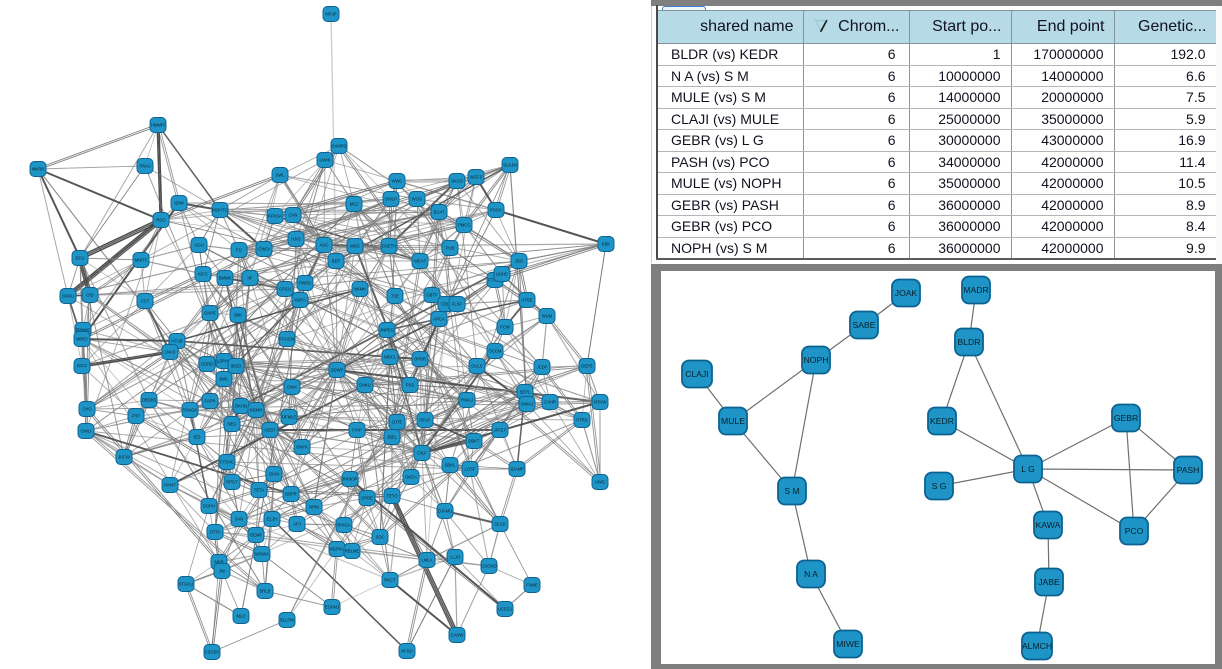 This screenshot has width=1222, height=669. I want to click on svg-text: OIAN, so click(274, 474).